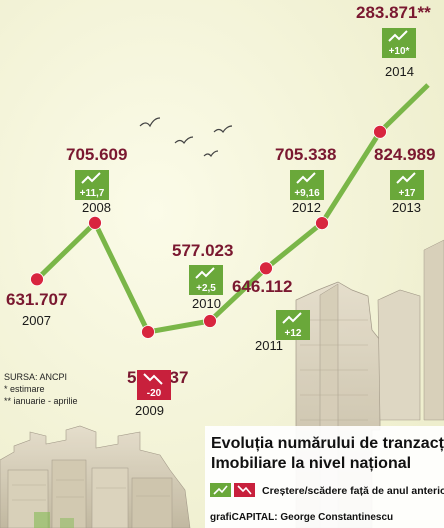 The width and height of the screenshot is (444, 528). Describe the element at coordinates (307, 185) in the screenshot. I see `change-badge-2012: +9,16` at that location.